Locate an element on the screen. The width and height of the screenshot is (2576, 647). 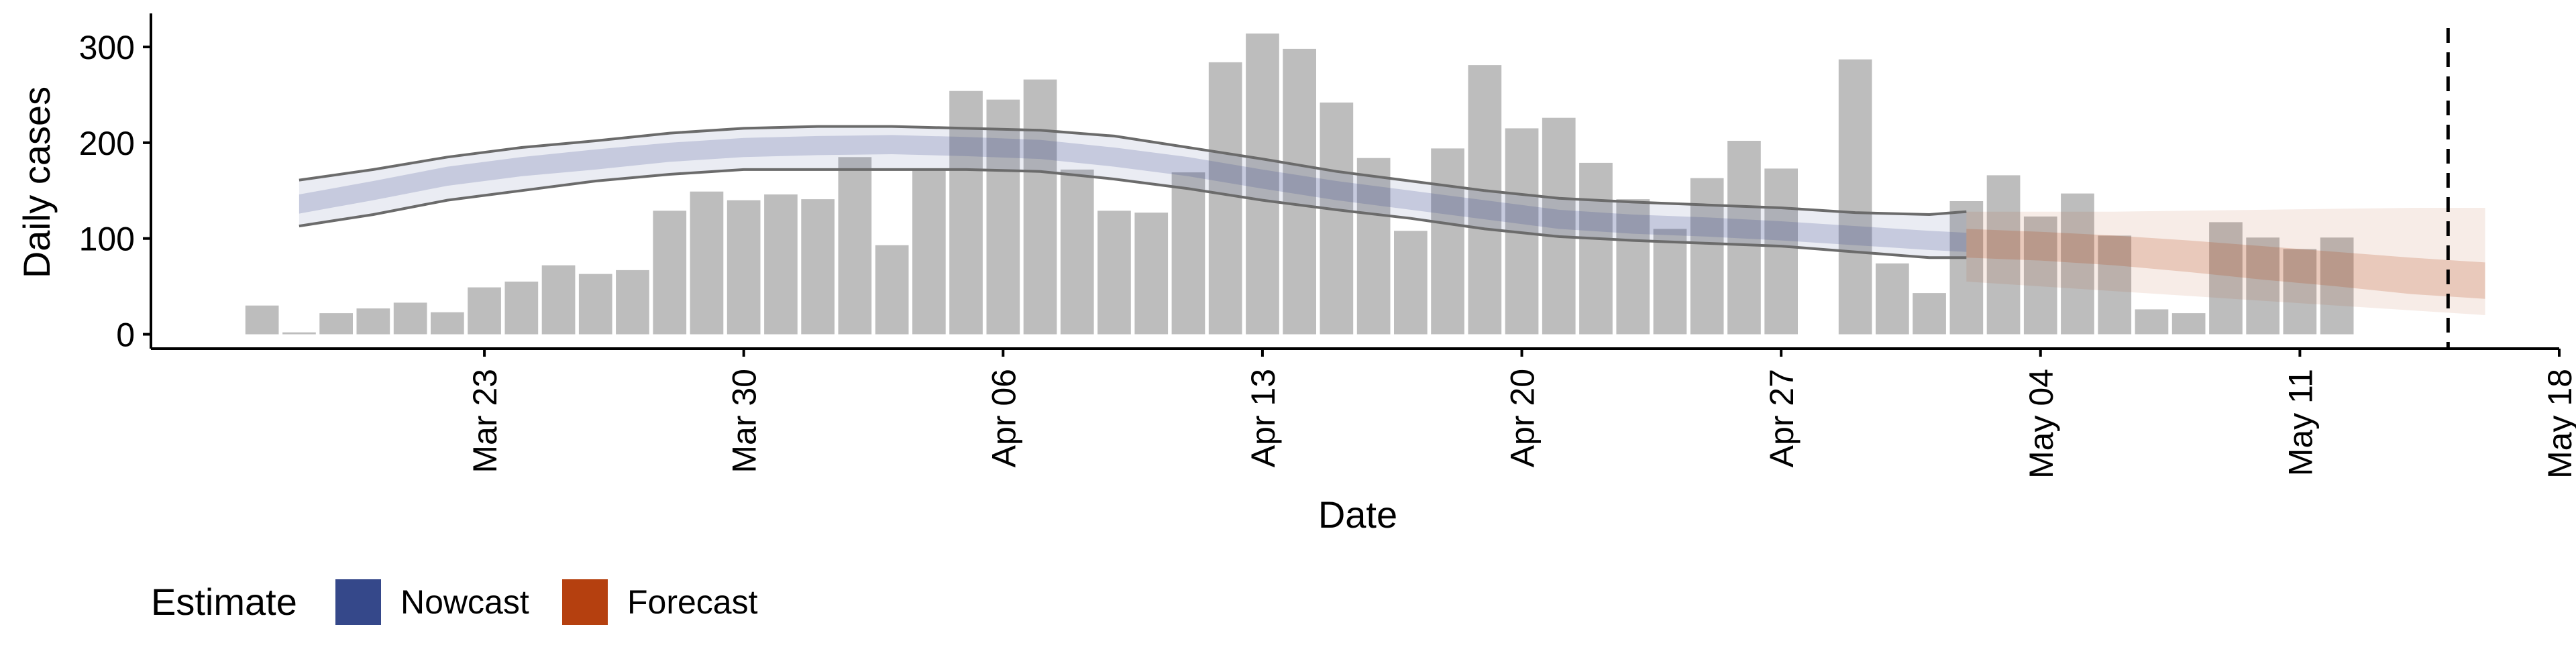
x-tick-label-2020-03-23: Mar 23 is located at coordinates (485, 421).